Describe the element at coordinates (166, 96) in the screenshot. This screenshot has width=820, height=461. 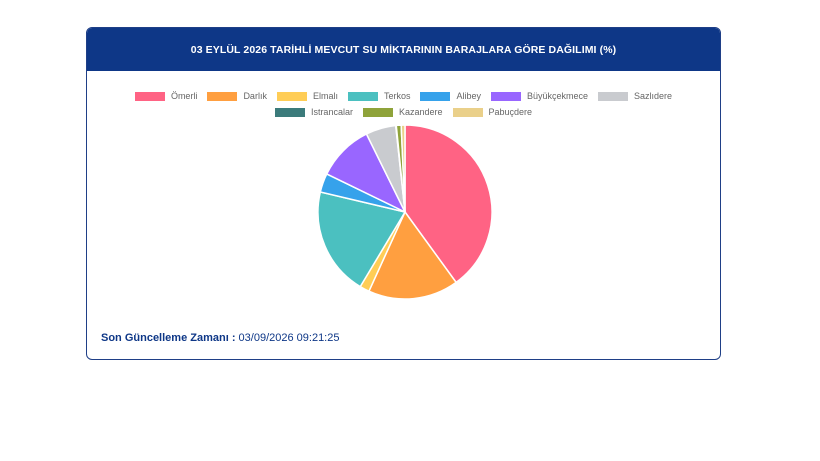
I see `legend-item: Ömerli` at that location.